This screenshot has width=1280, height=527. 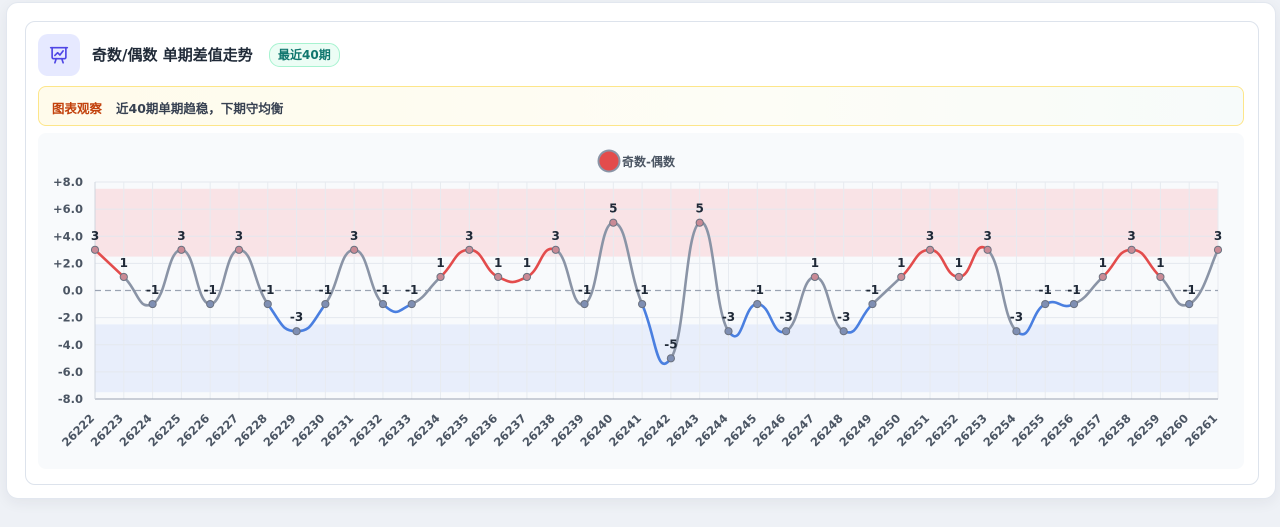 I want to click on observation-tag: 图表观察, so click(x=77, y=108).